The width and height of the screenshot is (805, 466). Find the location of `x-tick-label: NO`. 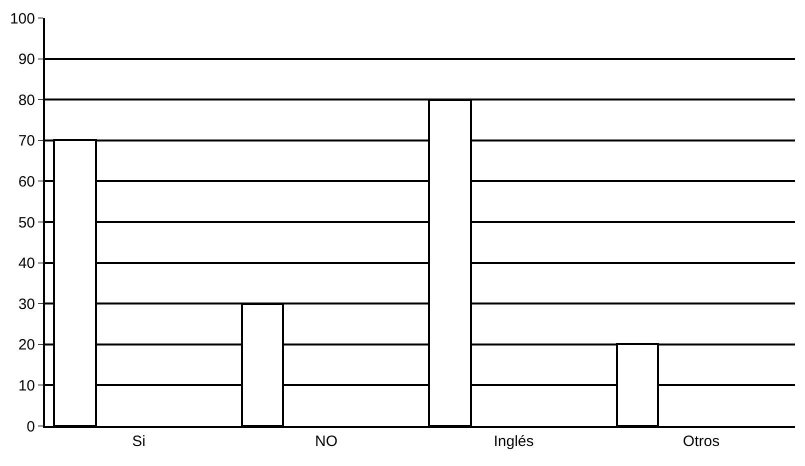

x-tick-label: NO is located at coordinates (326, 441).